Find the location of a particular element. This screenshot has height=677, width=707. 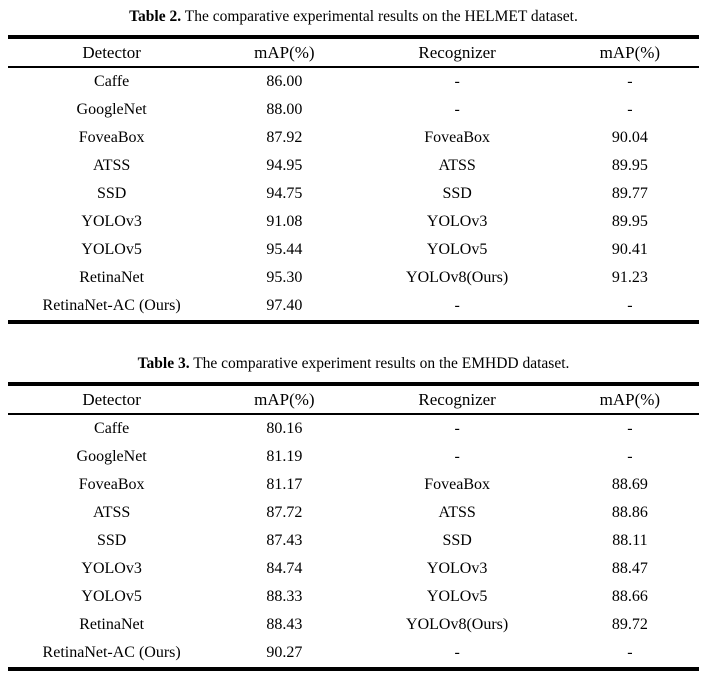

table-cell: 87.43 is located at coordinates (284, 540).